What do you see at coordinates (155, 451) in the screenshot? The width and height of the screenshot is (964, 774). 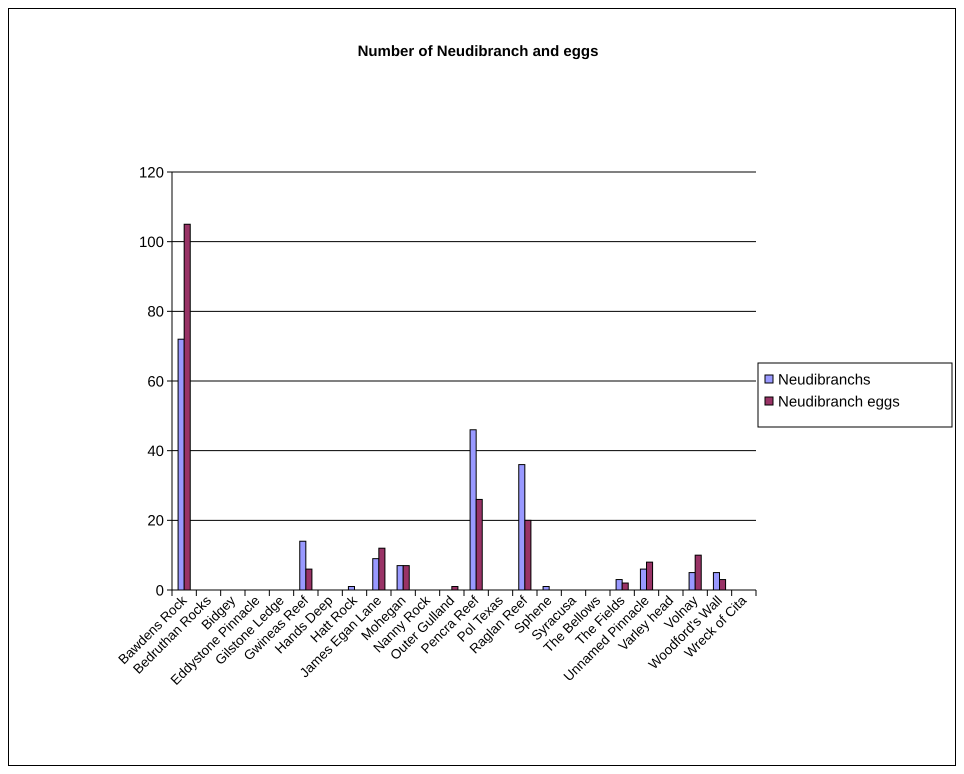 I see `y-tick-label: 40` at bounding box center [155, 451].